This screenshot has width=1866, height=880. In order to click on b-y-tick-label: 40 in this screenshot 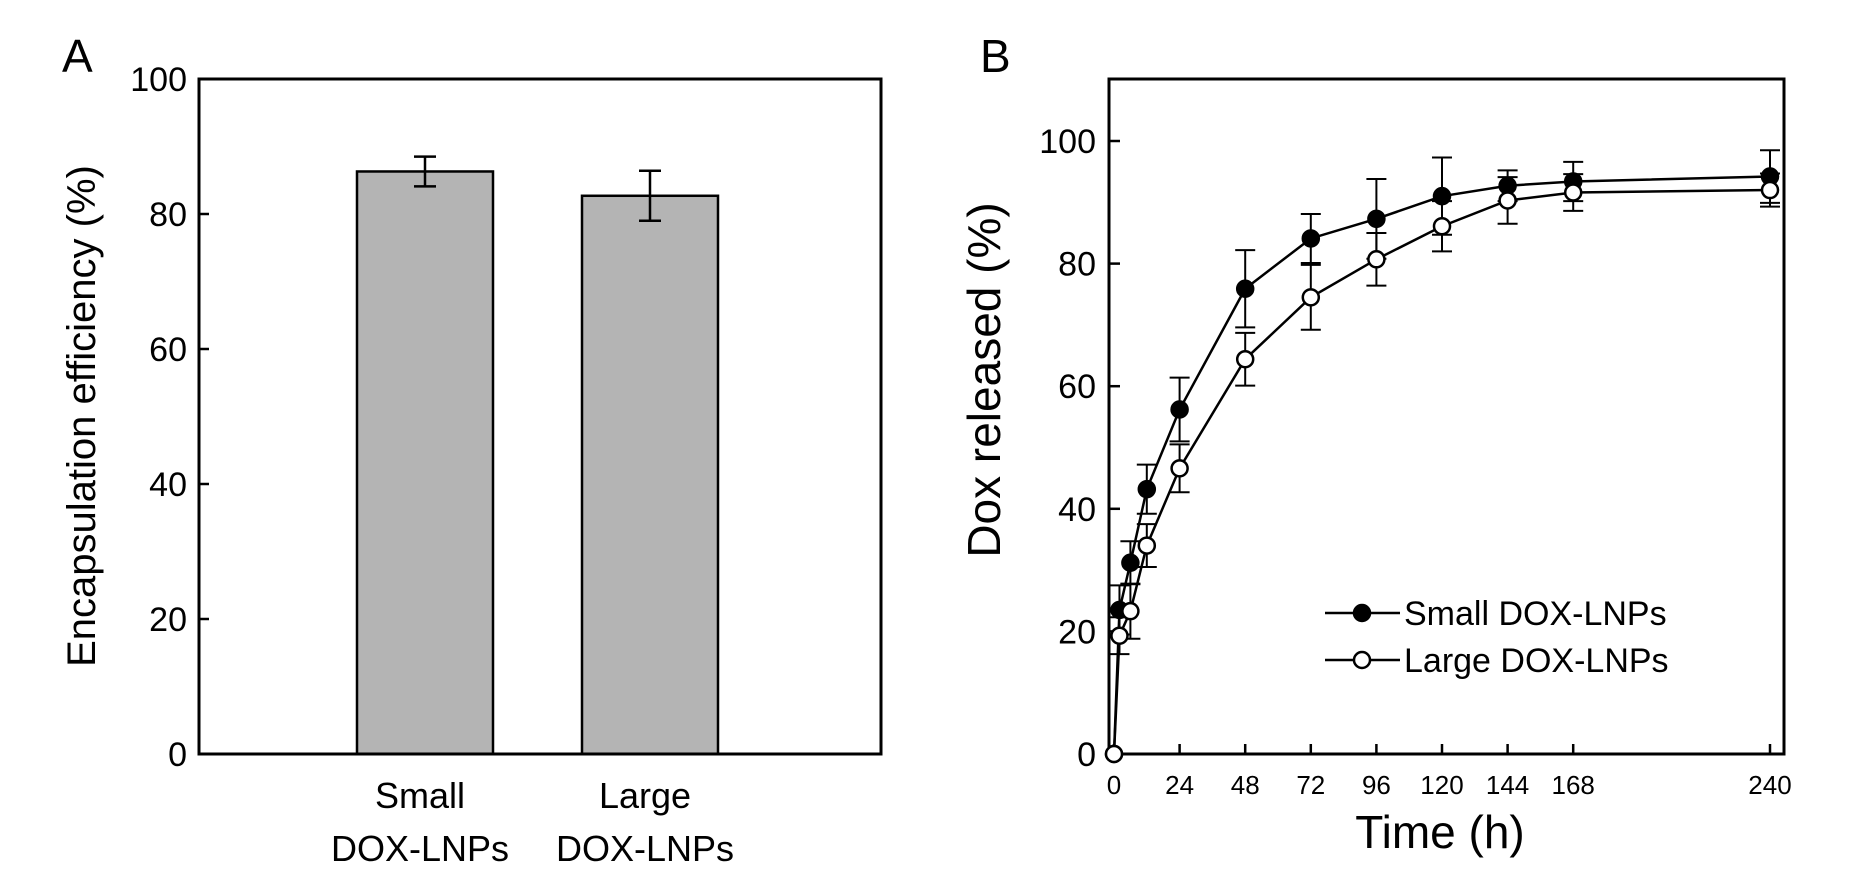, I will do `click(1077, 510)`.